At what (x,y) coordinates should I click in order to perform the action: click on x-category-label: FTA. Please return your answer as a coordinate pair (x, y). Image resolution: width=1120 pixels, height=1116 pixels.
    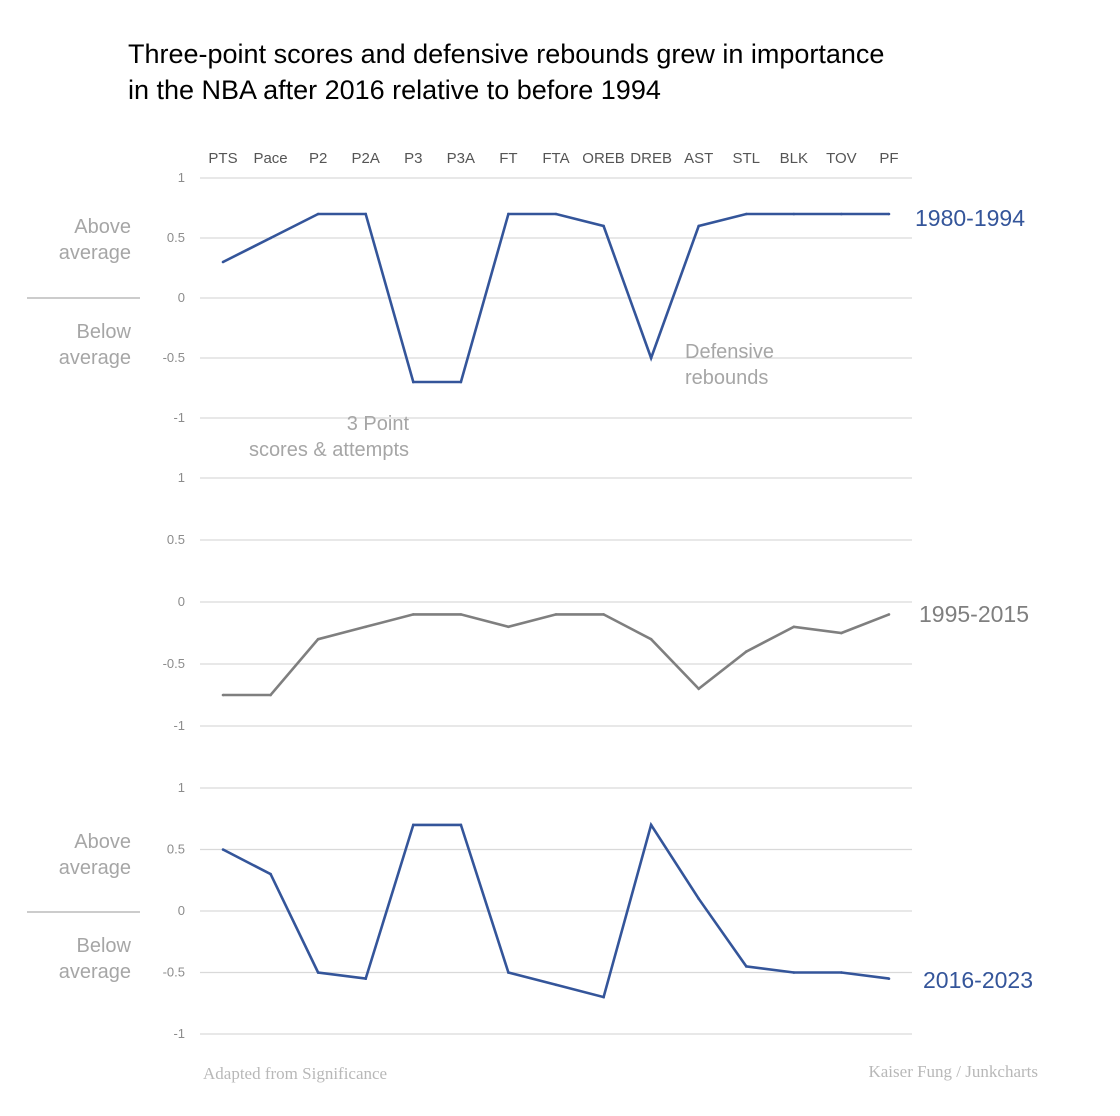
    Looking at the image, I should click on (555, 158).